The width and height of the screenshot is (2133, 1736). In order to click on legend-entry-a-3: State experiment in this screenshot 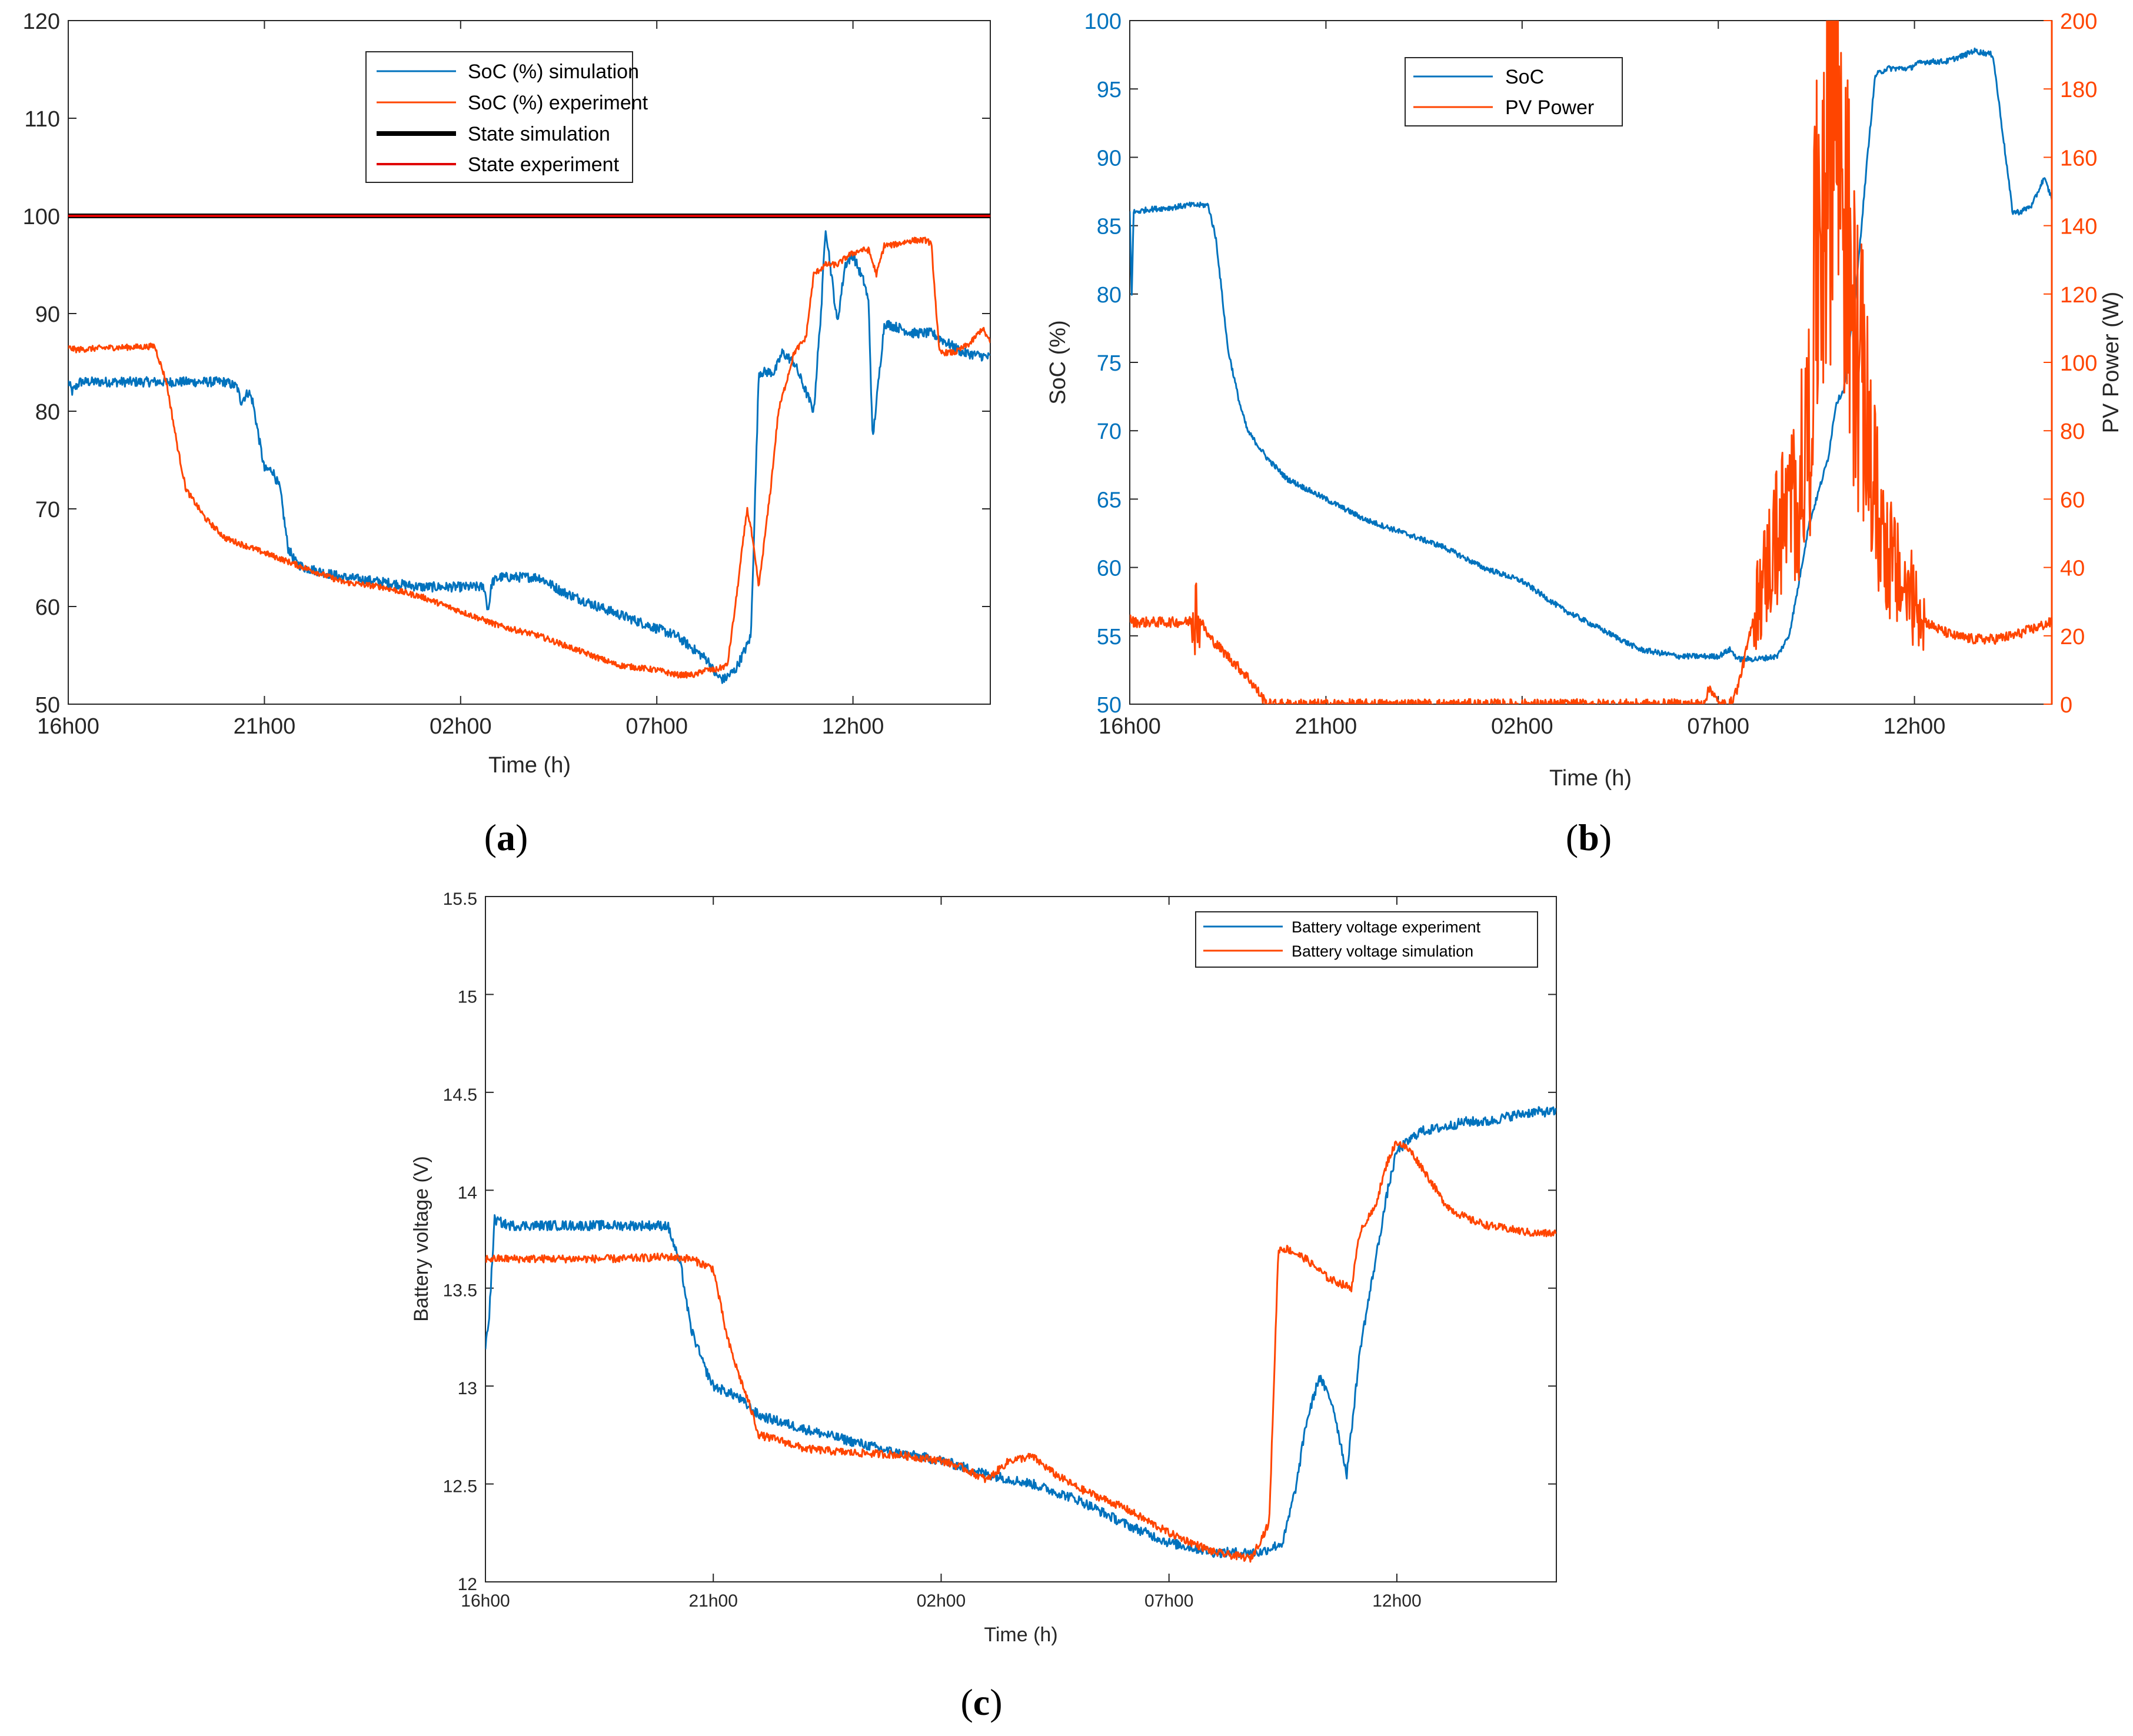, I will do `click(544, 165)`.